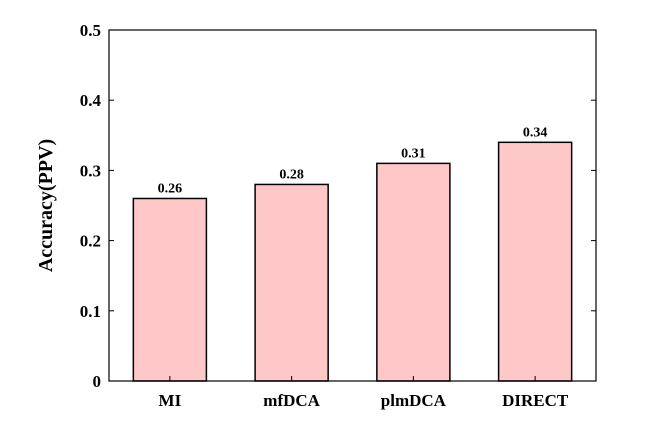  Describe the element at coordinates (535, 132) in the screenshot. I see `bar-value-label: 0.34` at that location.